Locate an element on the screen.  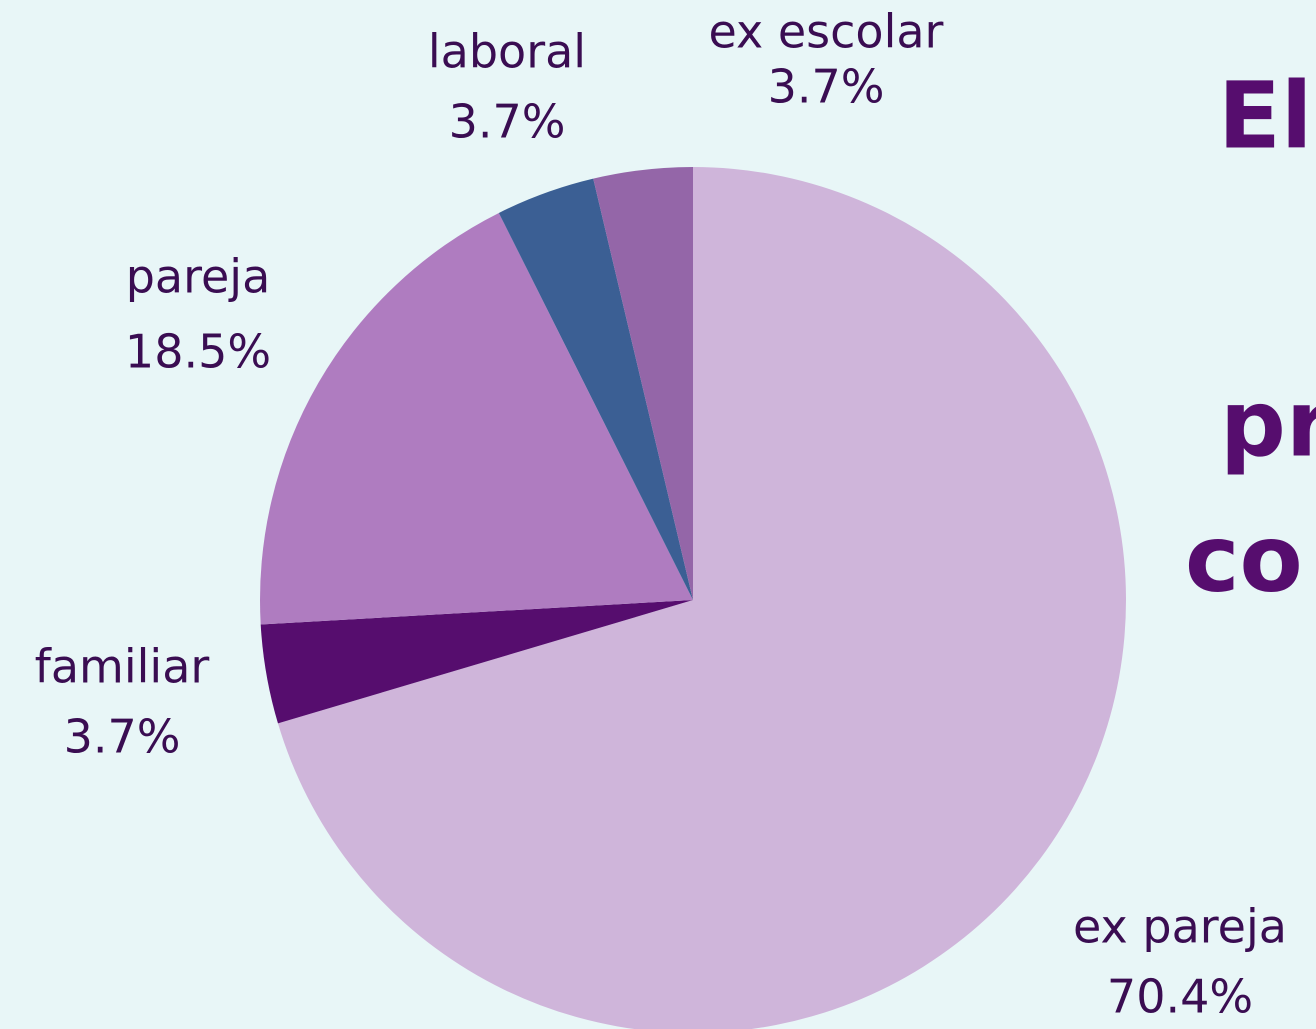
slice-label: ex pareja is located at coordinates (1180, 927).